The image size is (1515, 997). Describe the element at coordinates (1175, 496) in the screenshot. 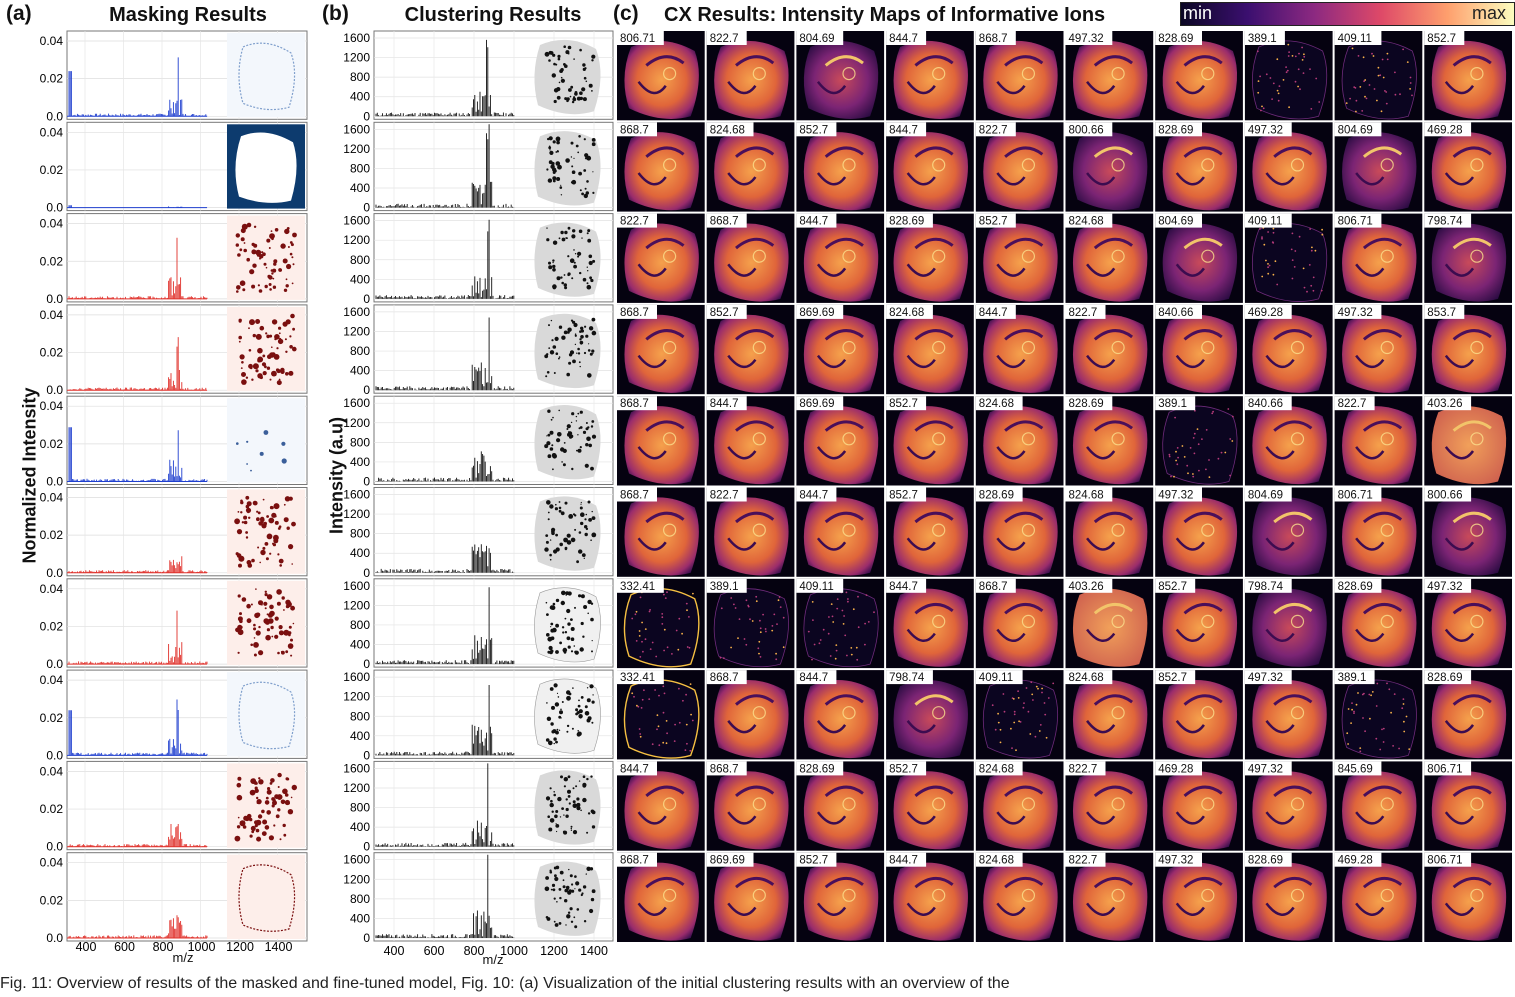

I see `ion-mz-label: 497.32` at that location.